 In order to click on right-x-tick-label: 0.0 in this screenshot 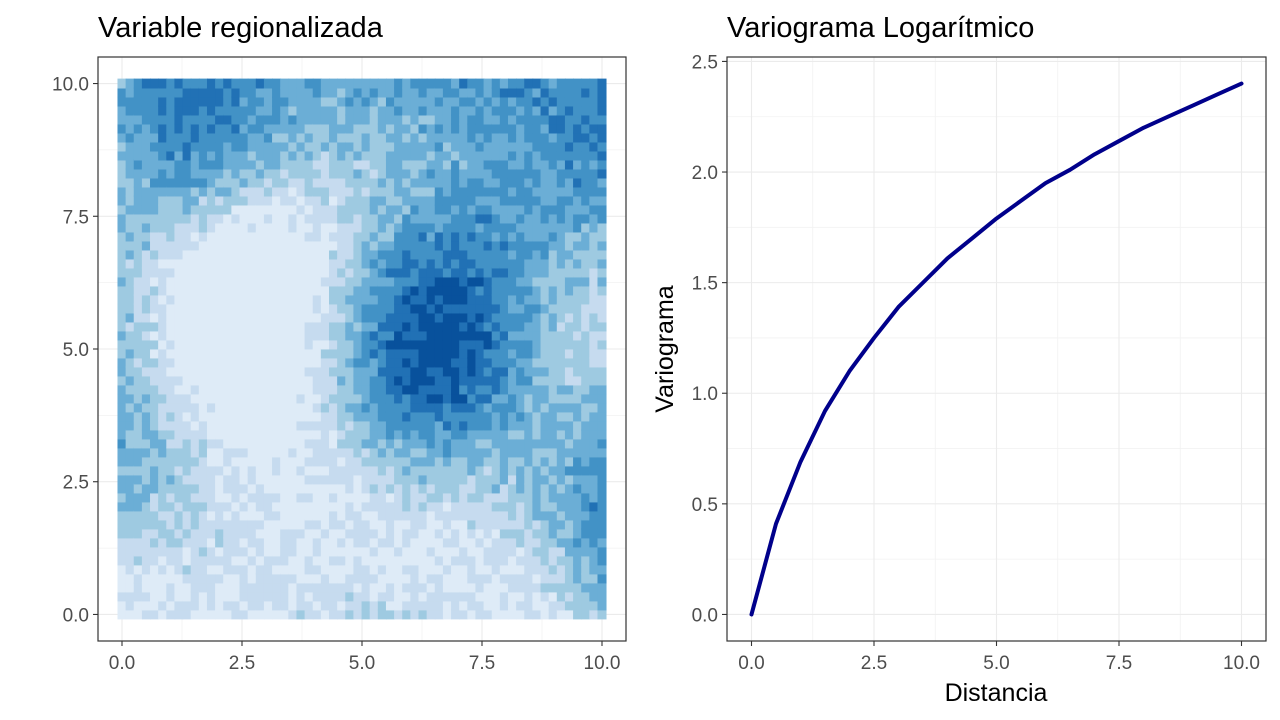, I will do `click(751, 663)`.